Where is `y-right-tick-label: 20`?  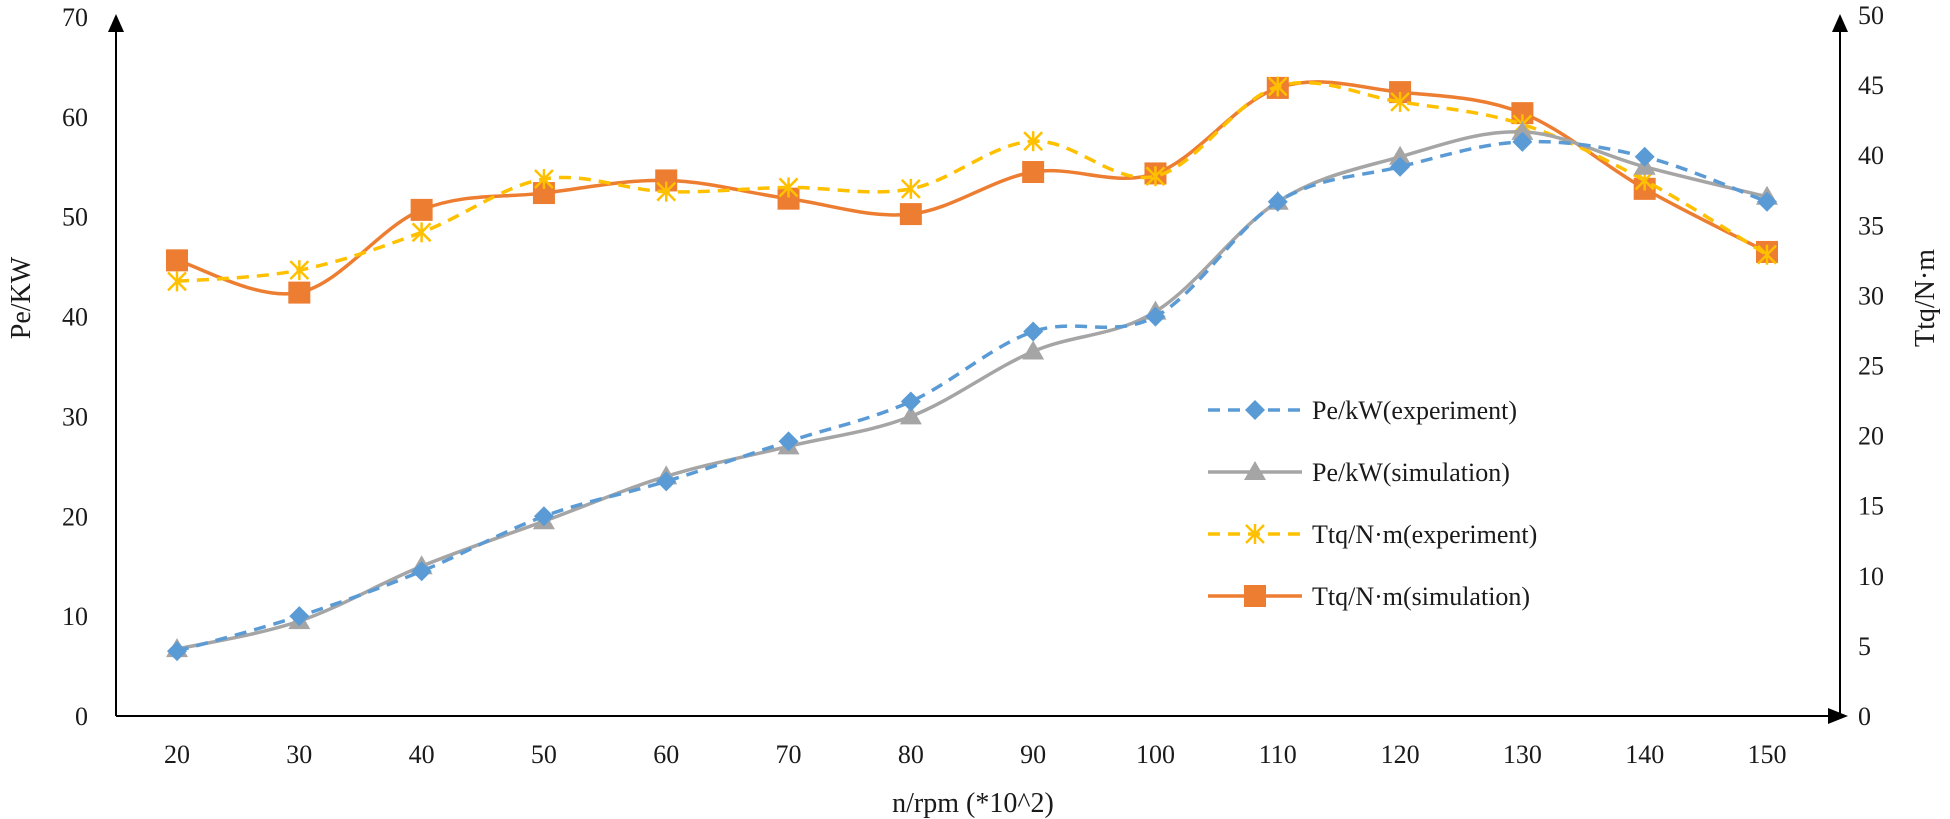
y-right-tick-label: 20 is located at coordinates (1871, 436).